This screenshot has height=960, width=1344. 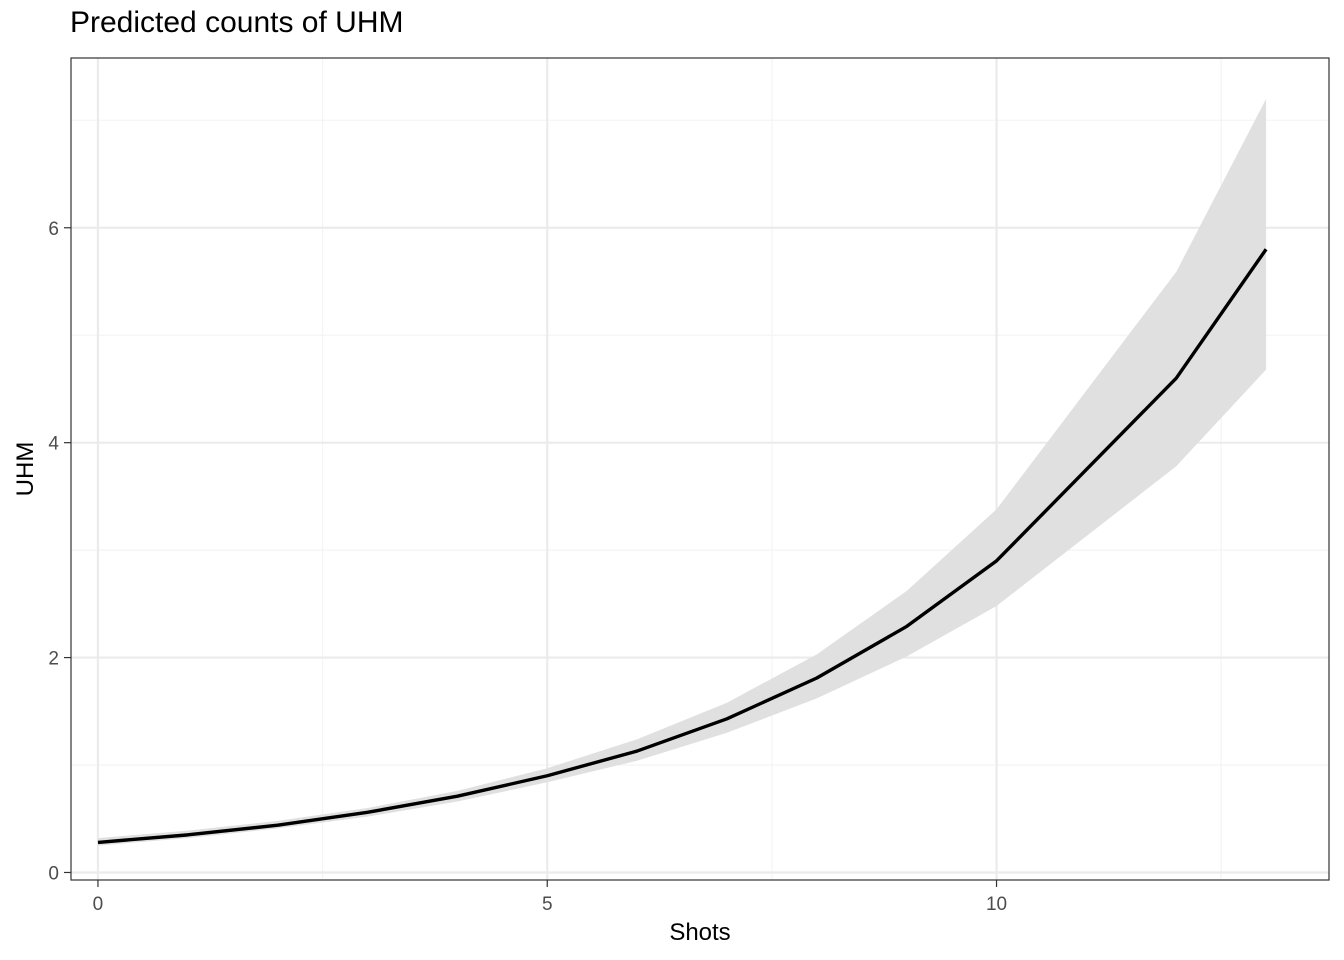 I want to click on y-axis-title: UHM, so click(x=25, y=469).